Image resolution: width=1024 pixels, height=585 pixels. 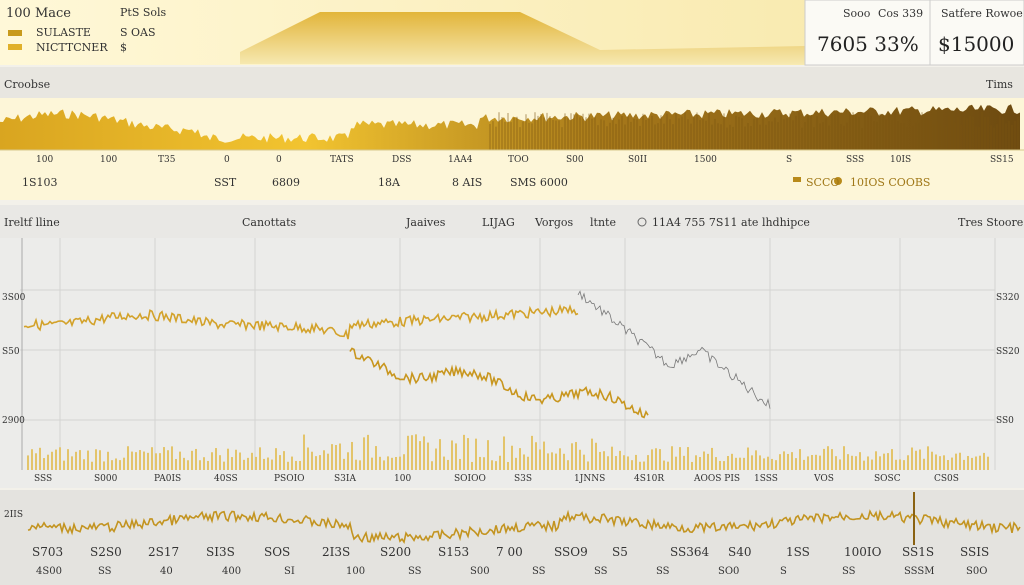 What do you see at coordinates (63, 32) in the screenshot?
I see `legend-label: SULASTE` at bounding box center [63, 32].